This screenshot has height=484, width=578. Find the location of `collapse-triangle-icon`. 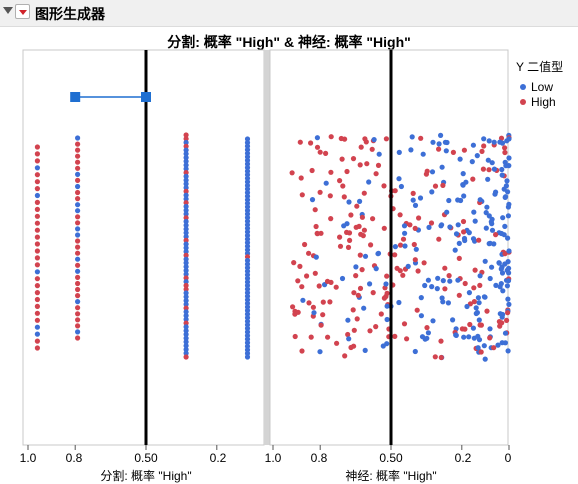

collapse-triangle-icon is located at coordinates (8, 10).